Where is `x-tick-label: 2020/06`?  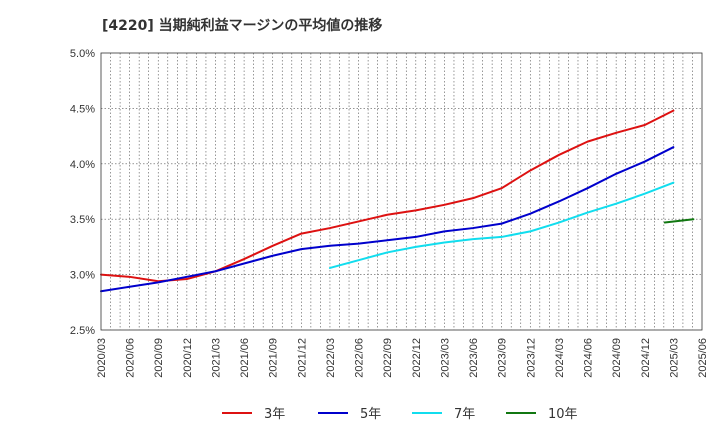 x-tick-label: 2020/06 is located at coordinates (131, 358).